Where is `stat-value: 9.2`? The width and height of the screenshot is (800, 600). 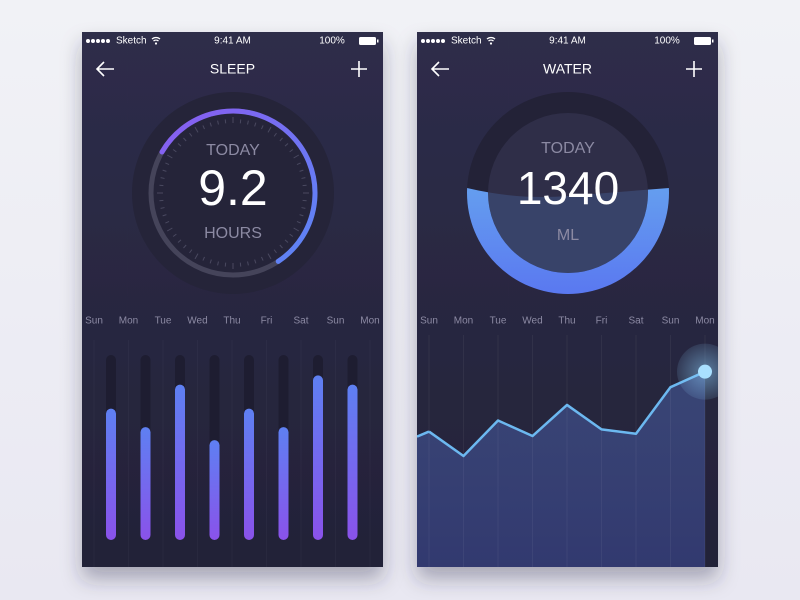
stat-value: 9.2 is located at coordinates (233, 188).